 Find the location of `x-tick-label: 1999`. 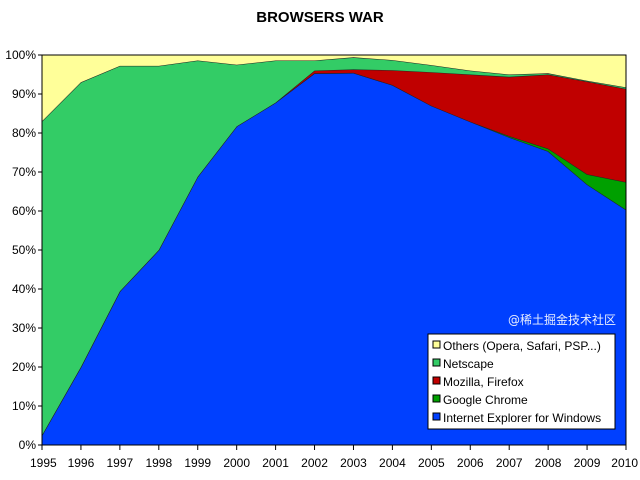

x-tick-label: 1999 is located at coordinates (197, 463).